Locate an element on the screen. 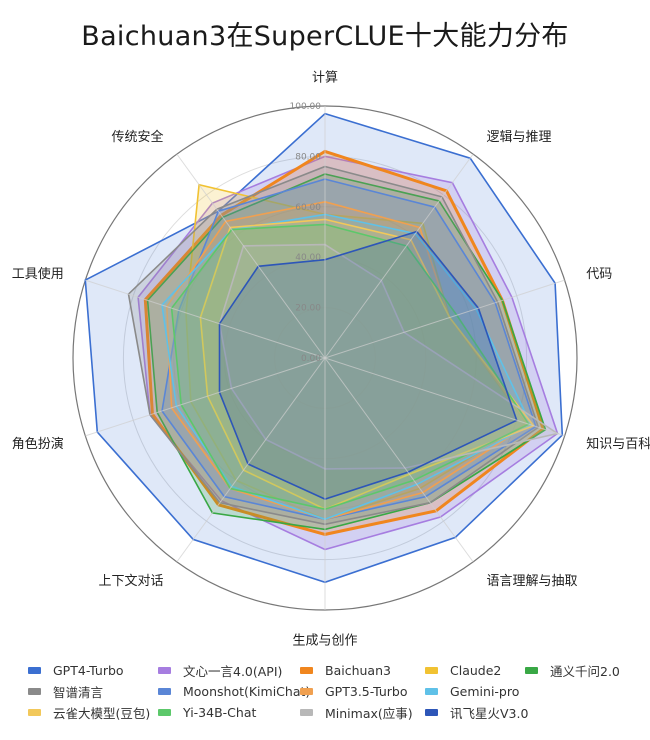  legend-label: 文心一言4.0(API) is located at coordinates (233, 671).